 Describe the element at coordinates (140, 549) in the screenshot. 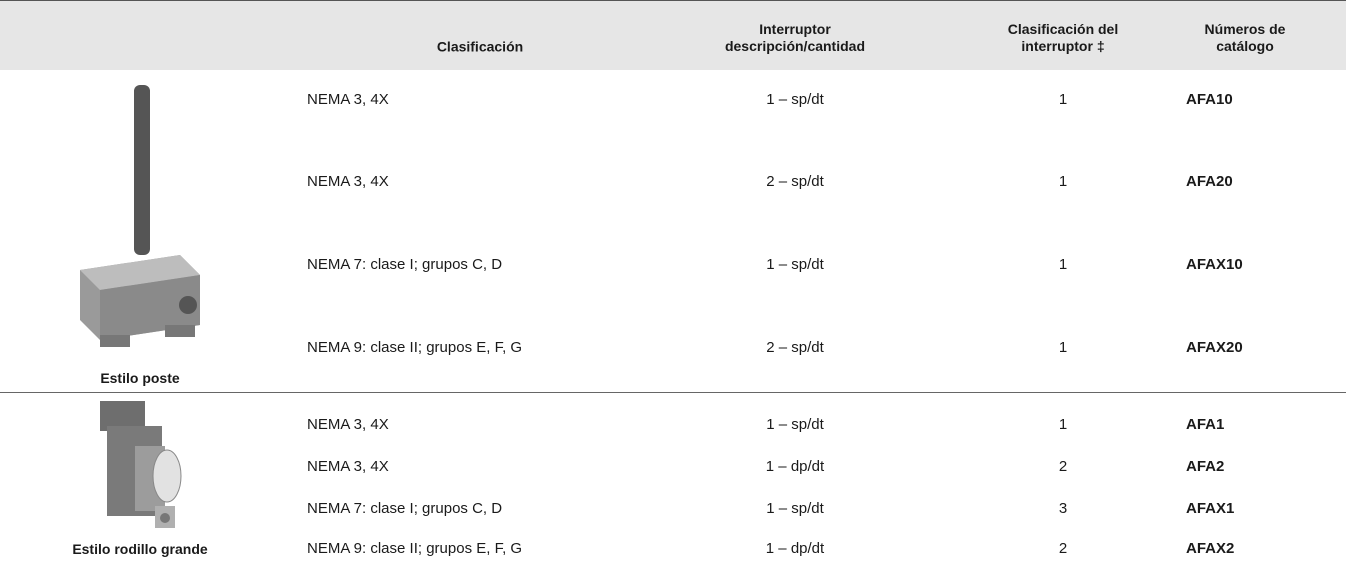

I see `section-label: Estilo rodillo grande` at that location.